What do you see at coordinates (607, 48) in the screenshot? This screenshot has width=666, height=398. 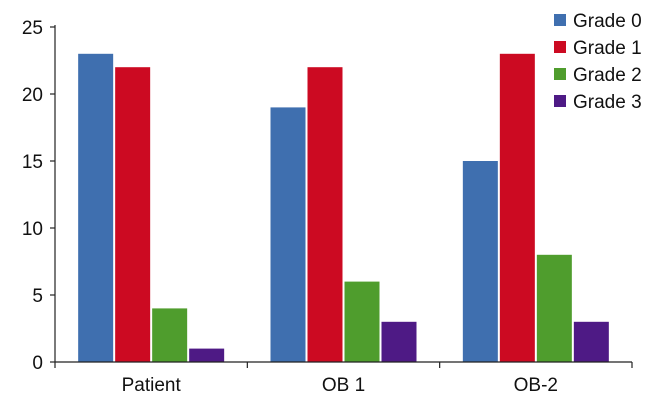 I see `legend-label: Grade 1` at bounding box center [607, 48].